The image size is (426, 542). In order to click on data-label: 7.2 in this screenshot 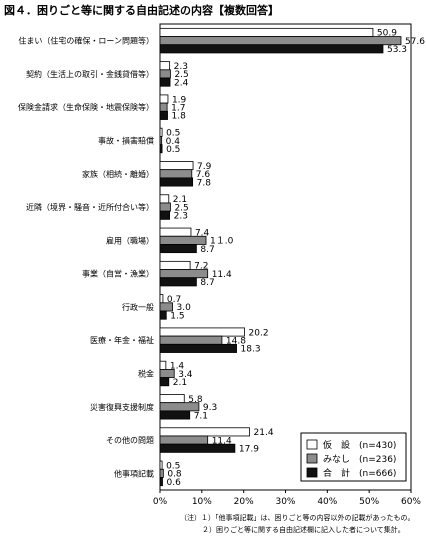, I will do `click(201, 267)`.